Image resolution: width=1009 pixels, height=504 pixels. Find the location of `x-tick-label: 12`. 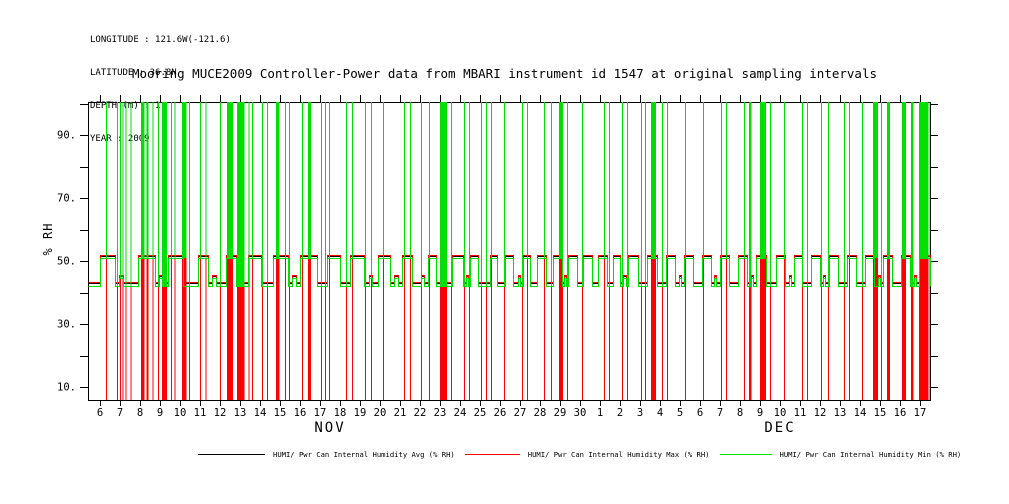

x-tick-label: 12 is located at coordinates (220, 413).